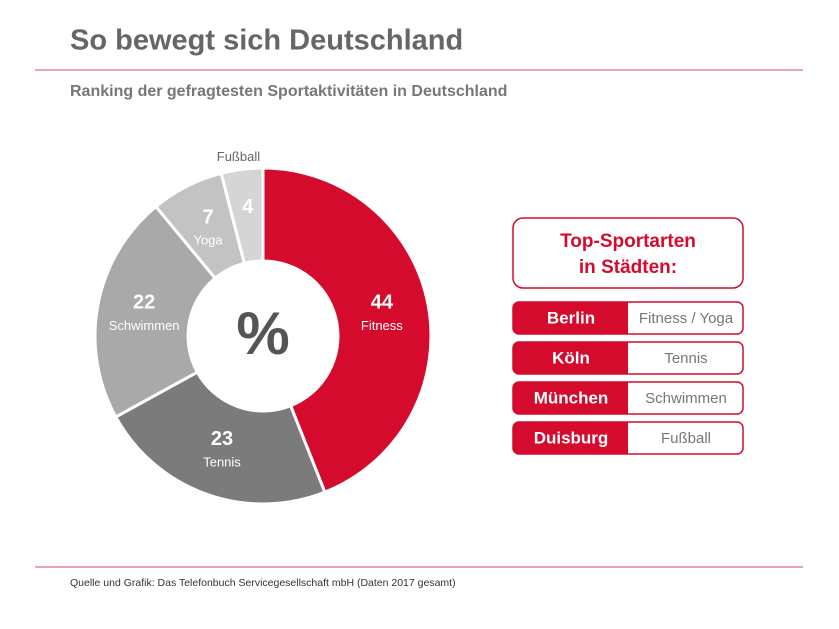 The width and height of the screenshot is (839, 629). Describe the element at coordinates (262, 333) in the screenshot. I see `center-label: %` at that location.